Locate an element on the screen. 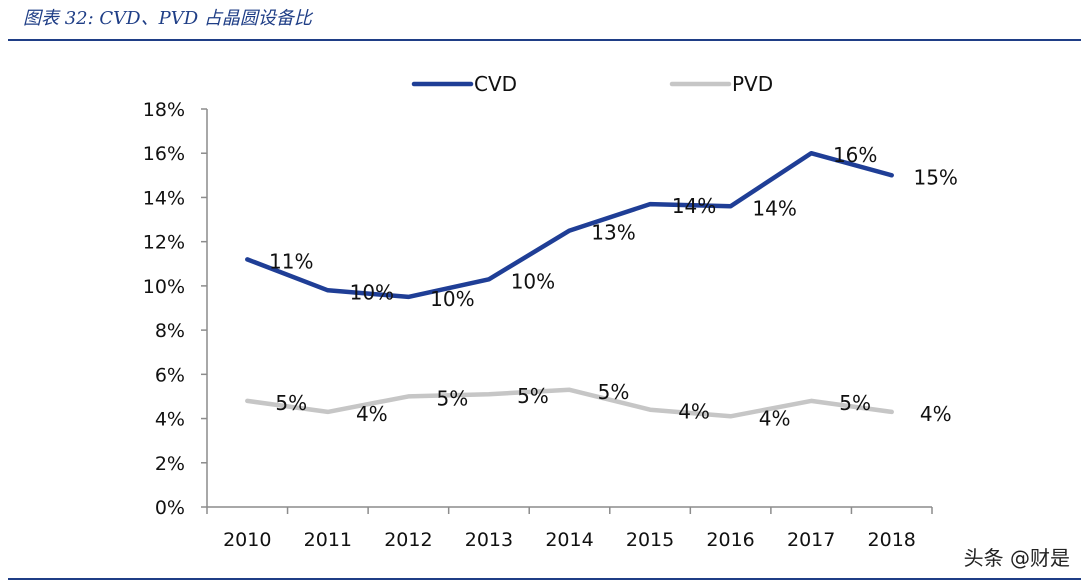 The image size is (1089, 585). caption-rule is located at coordinates (544, 40).